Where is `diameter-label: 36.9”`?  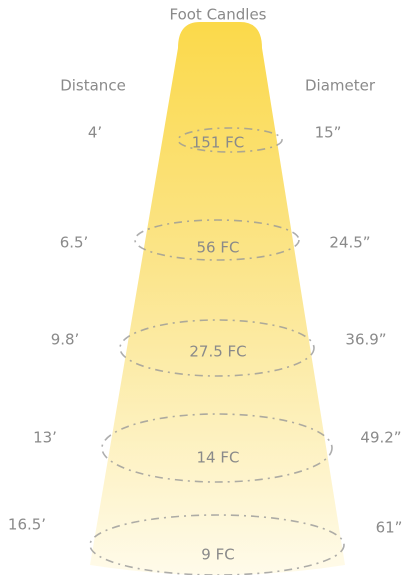 diameter-label: 36.9” is located at coordinates (365, 340).